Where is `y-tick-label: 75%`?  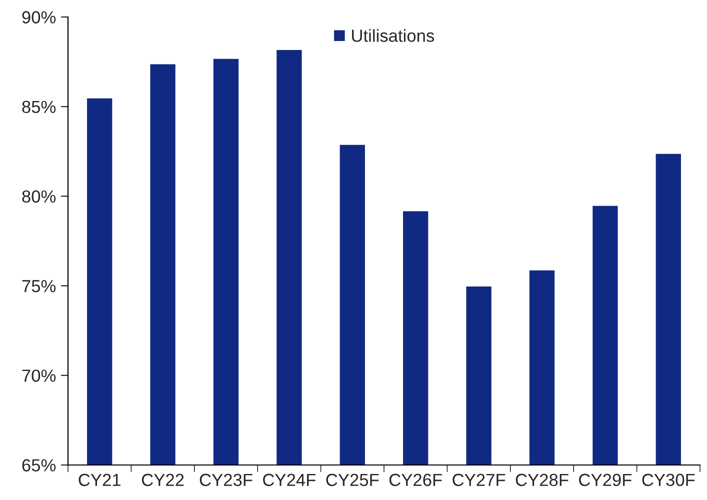 y-tick-label: 75% is located at coordinates (39, 286).